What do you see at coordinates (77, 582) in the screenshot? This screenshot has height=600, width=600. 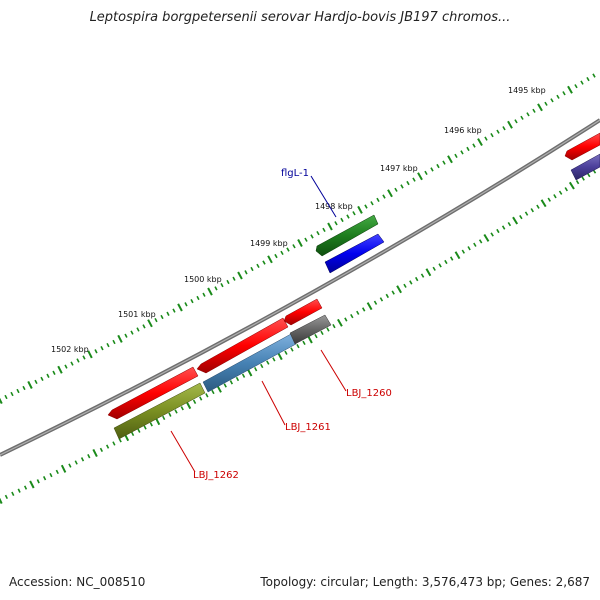 I see `accession-text: Accession: NC_008510` at bounding box center [77, 582].